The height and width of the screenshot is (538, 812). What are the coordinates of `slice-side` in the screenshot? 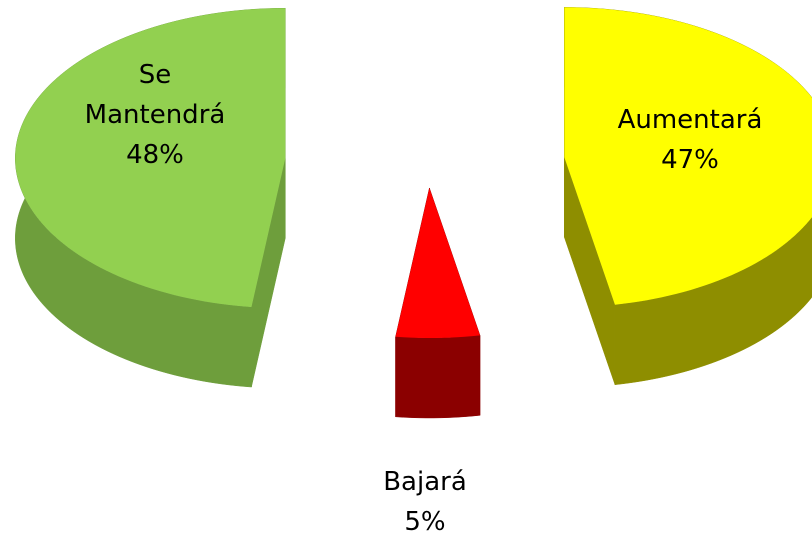 It's located at (438, 377).